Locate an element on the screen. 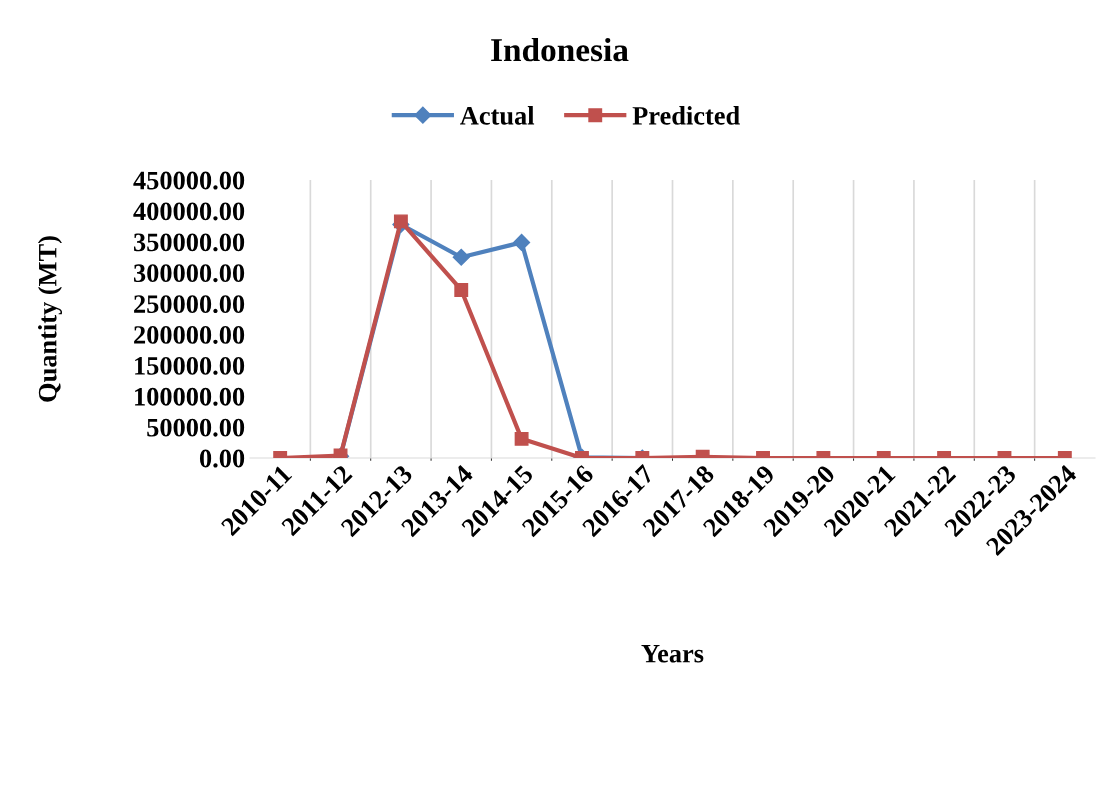 The height and width of the screenshot is (803, 1119). y-tick-label: 350000.00 is located at coordinates (189, 242).